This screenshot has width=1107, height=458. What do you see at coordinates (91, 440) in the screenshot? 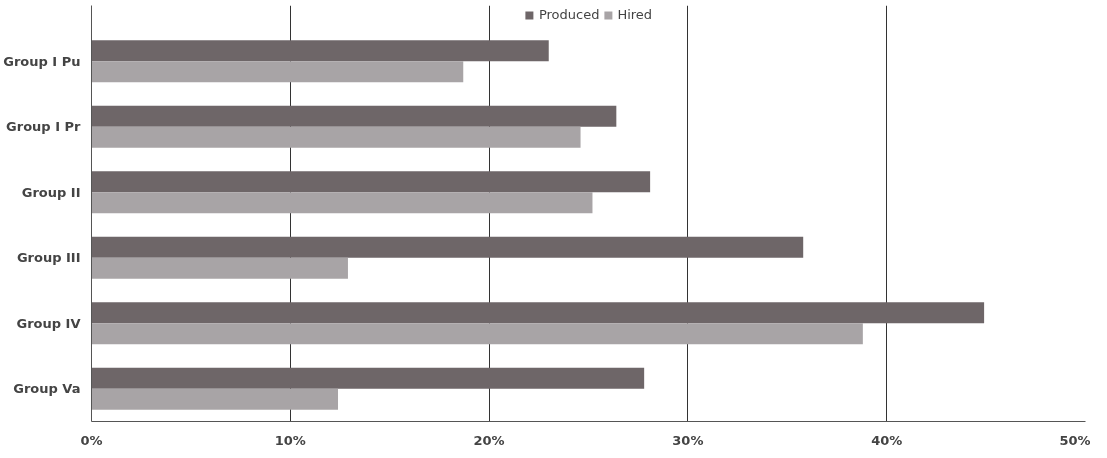
I see `x-tick-label: 0%` at bounding box center [91, 440].